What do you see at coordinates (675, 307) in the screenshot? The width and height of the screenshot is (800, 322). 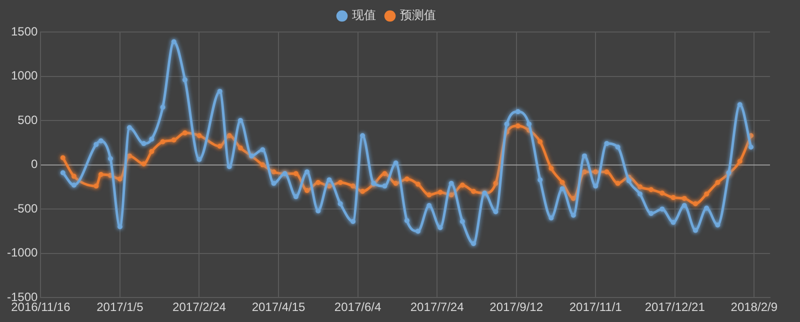 I see `x-tick-label: 2017/12/21` at bounding box center [675, 307].